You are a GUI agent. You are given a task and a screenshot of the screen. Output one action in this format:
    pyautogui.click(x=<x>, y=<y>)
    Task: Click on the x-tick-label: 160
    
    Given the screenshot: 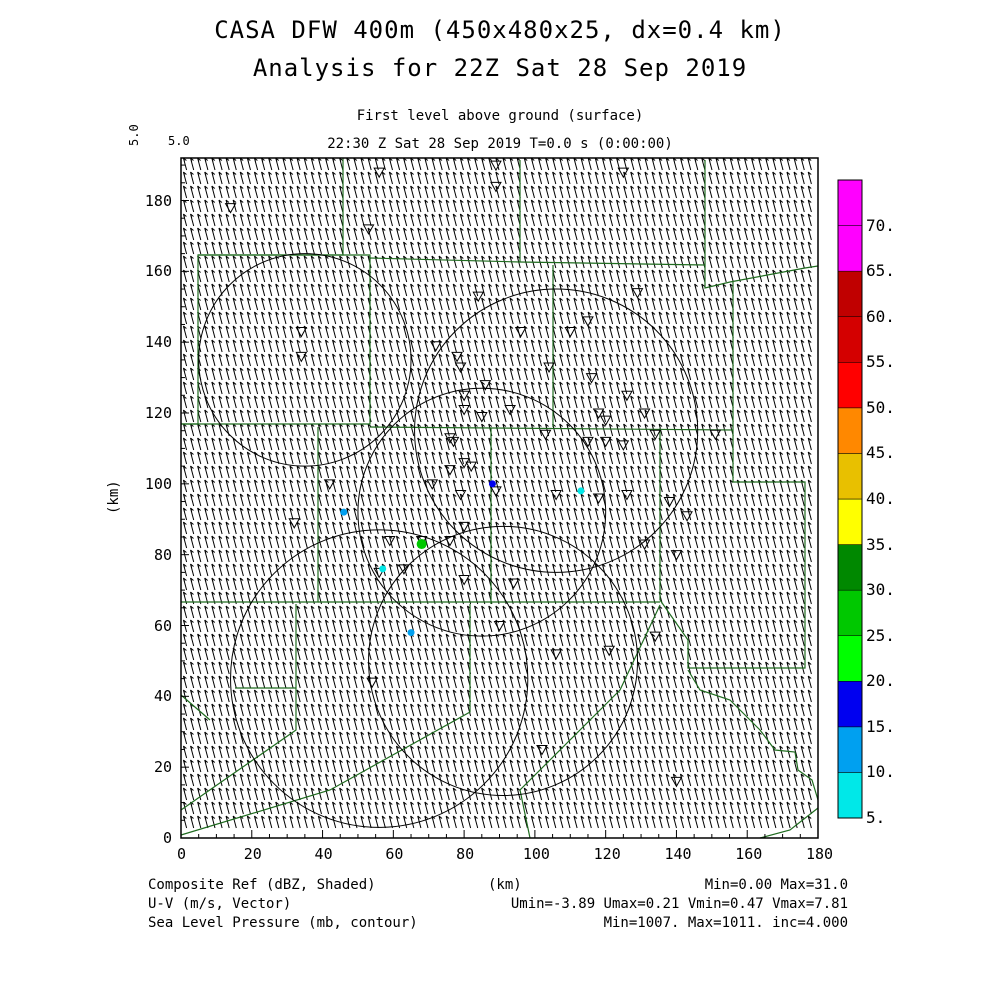 What is the action you would take?
    pyautogui.click(x=749, y=854)
    